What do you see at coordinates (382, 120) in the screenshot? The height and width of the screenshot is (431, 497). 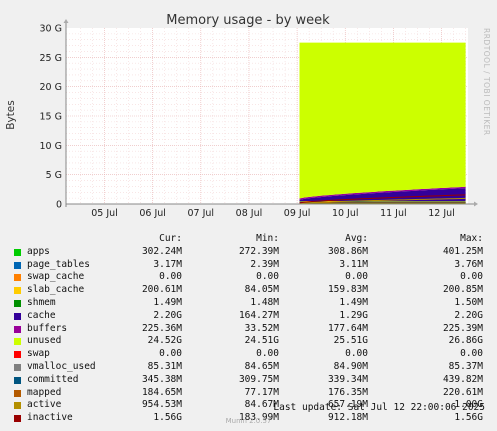 I see `series-unused` at bounding box center [382, 120].